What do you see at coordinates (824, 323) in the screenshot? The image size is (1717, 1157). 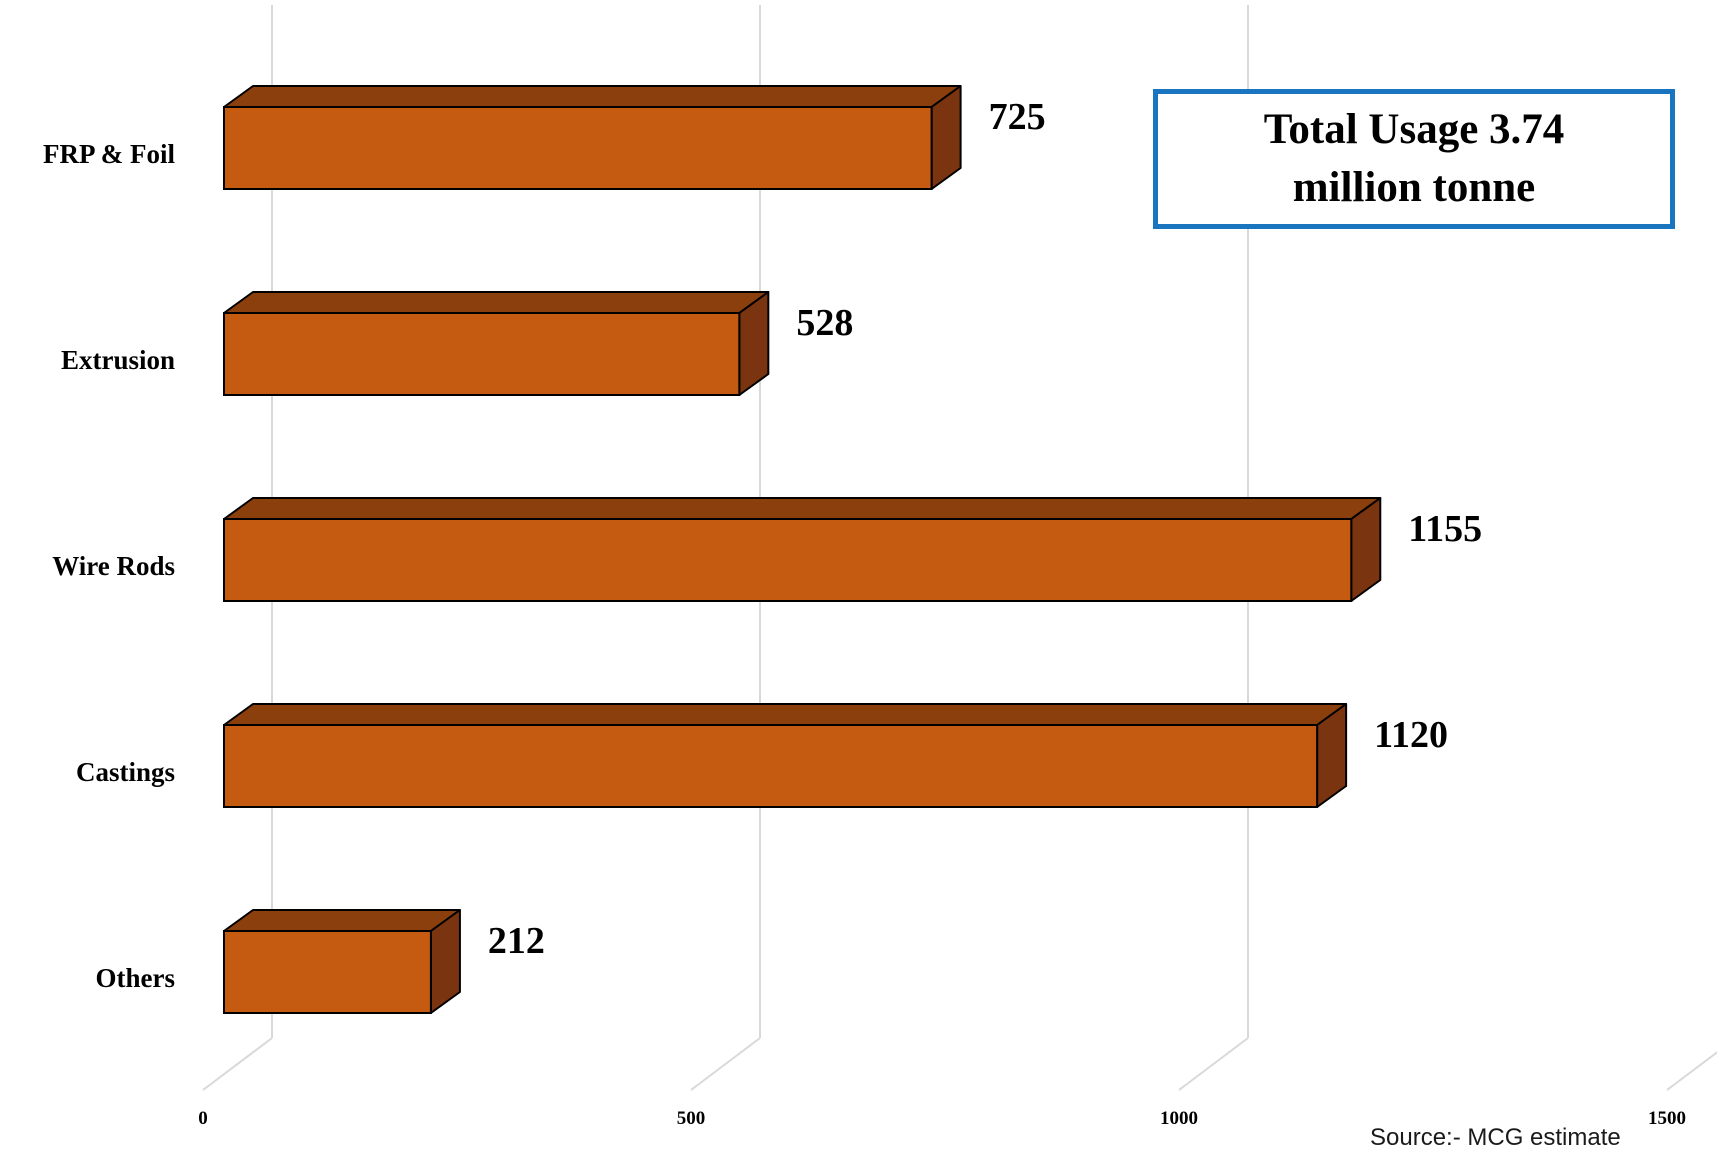 I see `data-label: 528` at bounding box center [824, 323].